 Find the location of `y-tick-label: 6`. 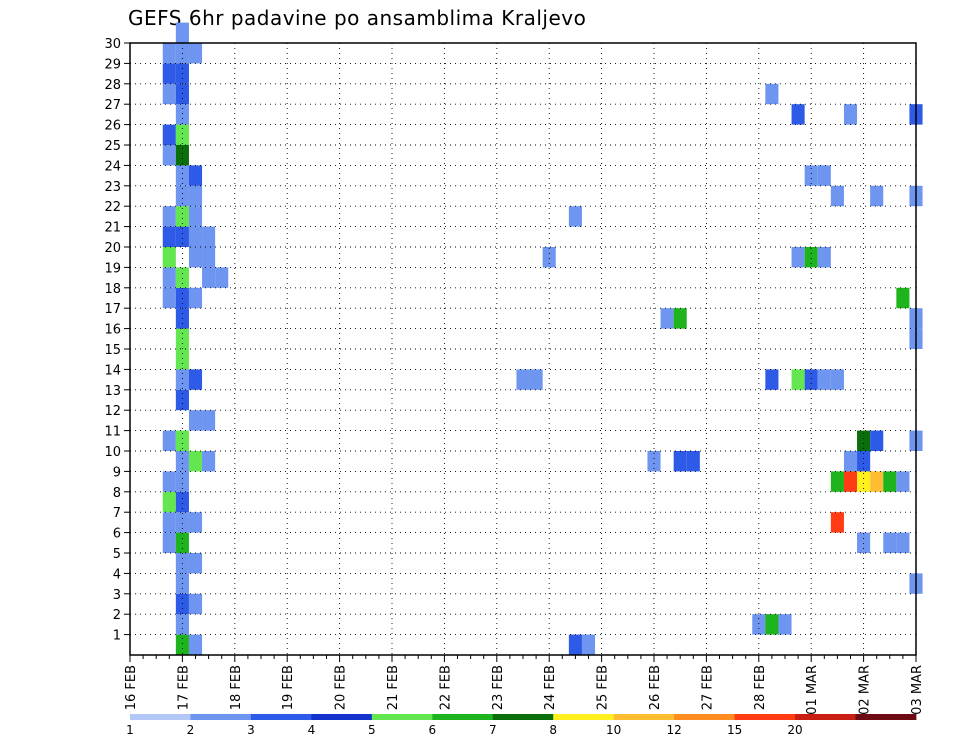

y-tick-label: 6 is located at coordinates (117, 534).